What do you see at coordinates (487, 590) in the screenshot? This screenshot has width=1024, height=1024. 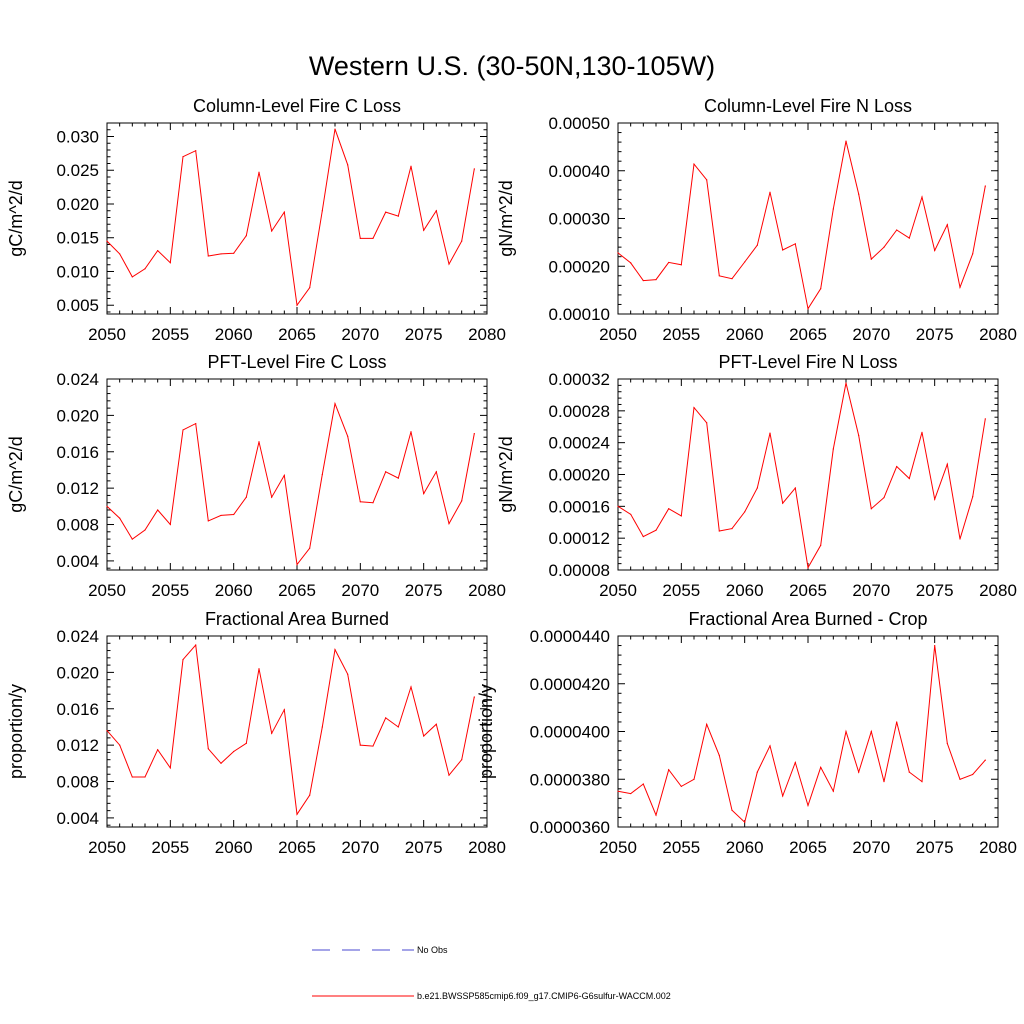 I see `x-tick-label: 2080` at bounding box center [487, 590].